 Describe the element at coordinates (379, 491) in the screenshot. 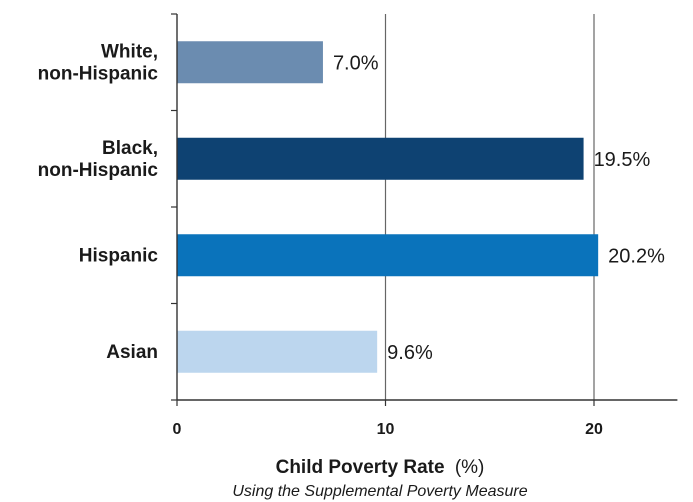

I see `chart-subtitle: Using the Supplemental Poverty Measure` at that location.